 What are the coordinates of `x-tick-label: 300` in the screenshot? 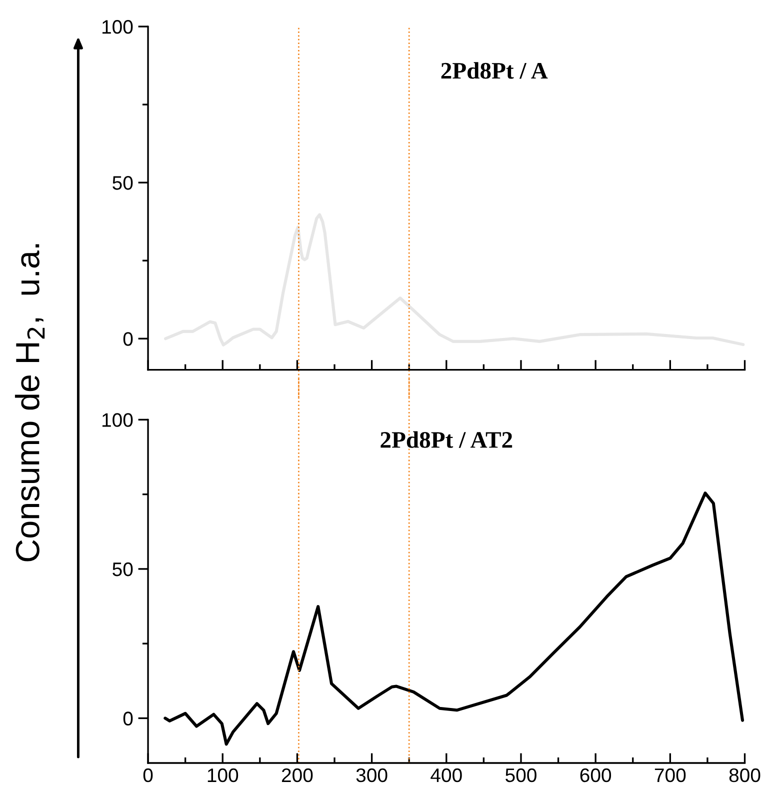 It's located at (372, 775).